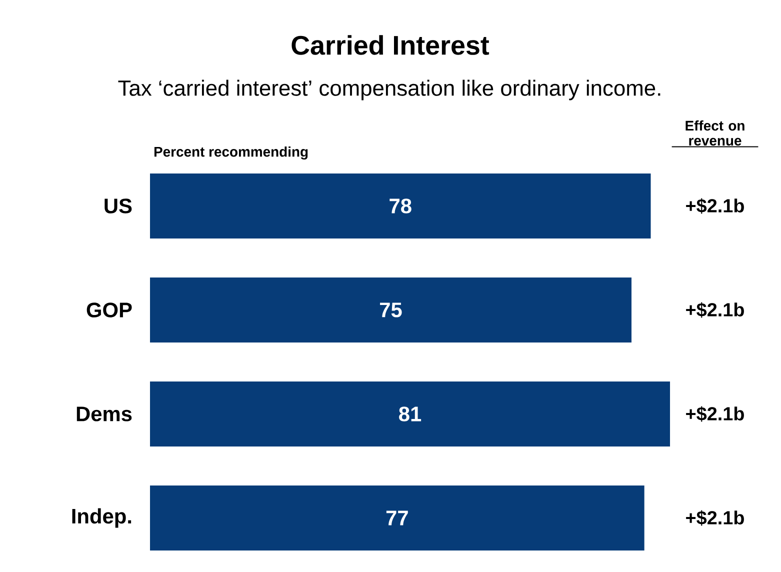  What do you see at coordinates (391, 310) in the screenshot?
I see `data-label: 75` at bounding box center [391, 310].